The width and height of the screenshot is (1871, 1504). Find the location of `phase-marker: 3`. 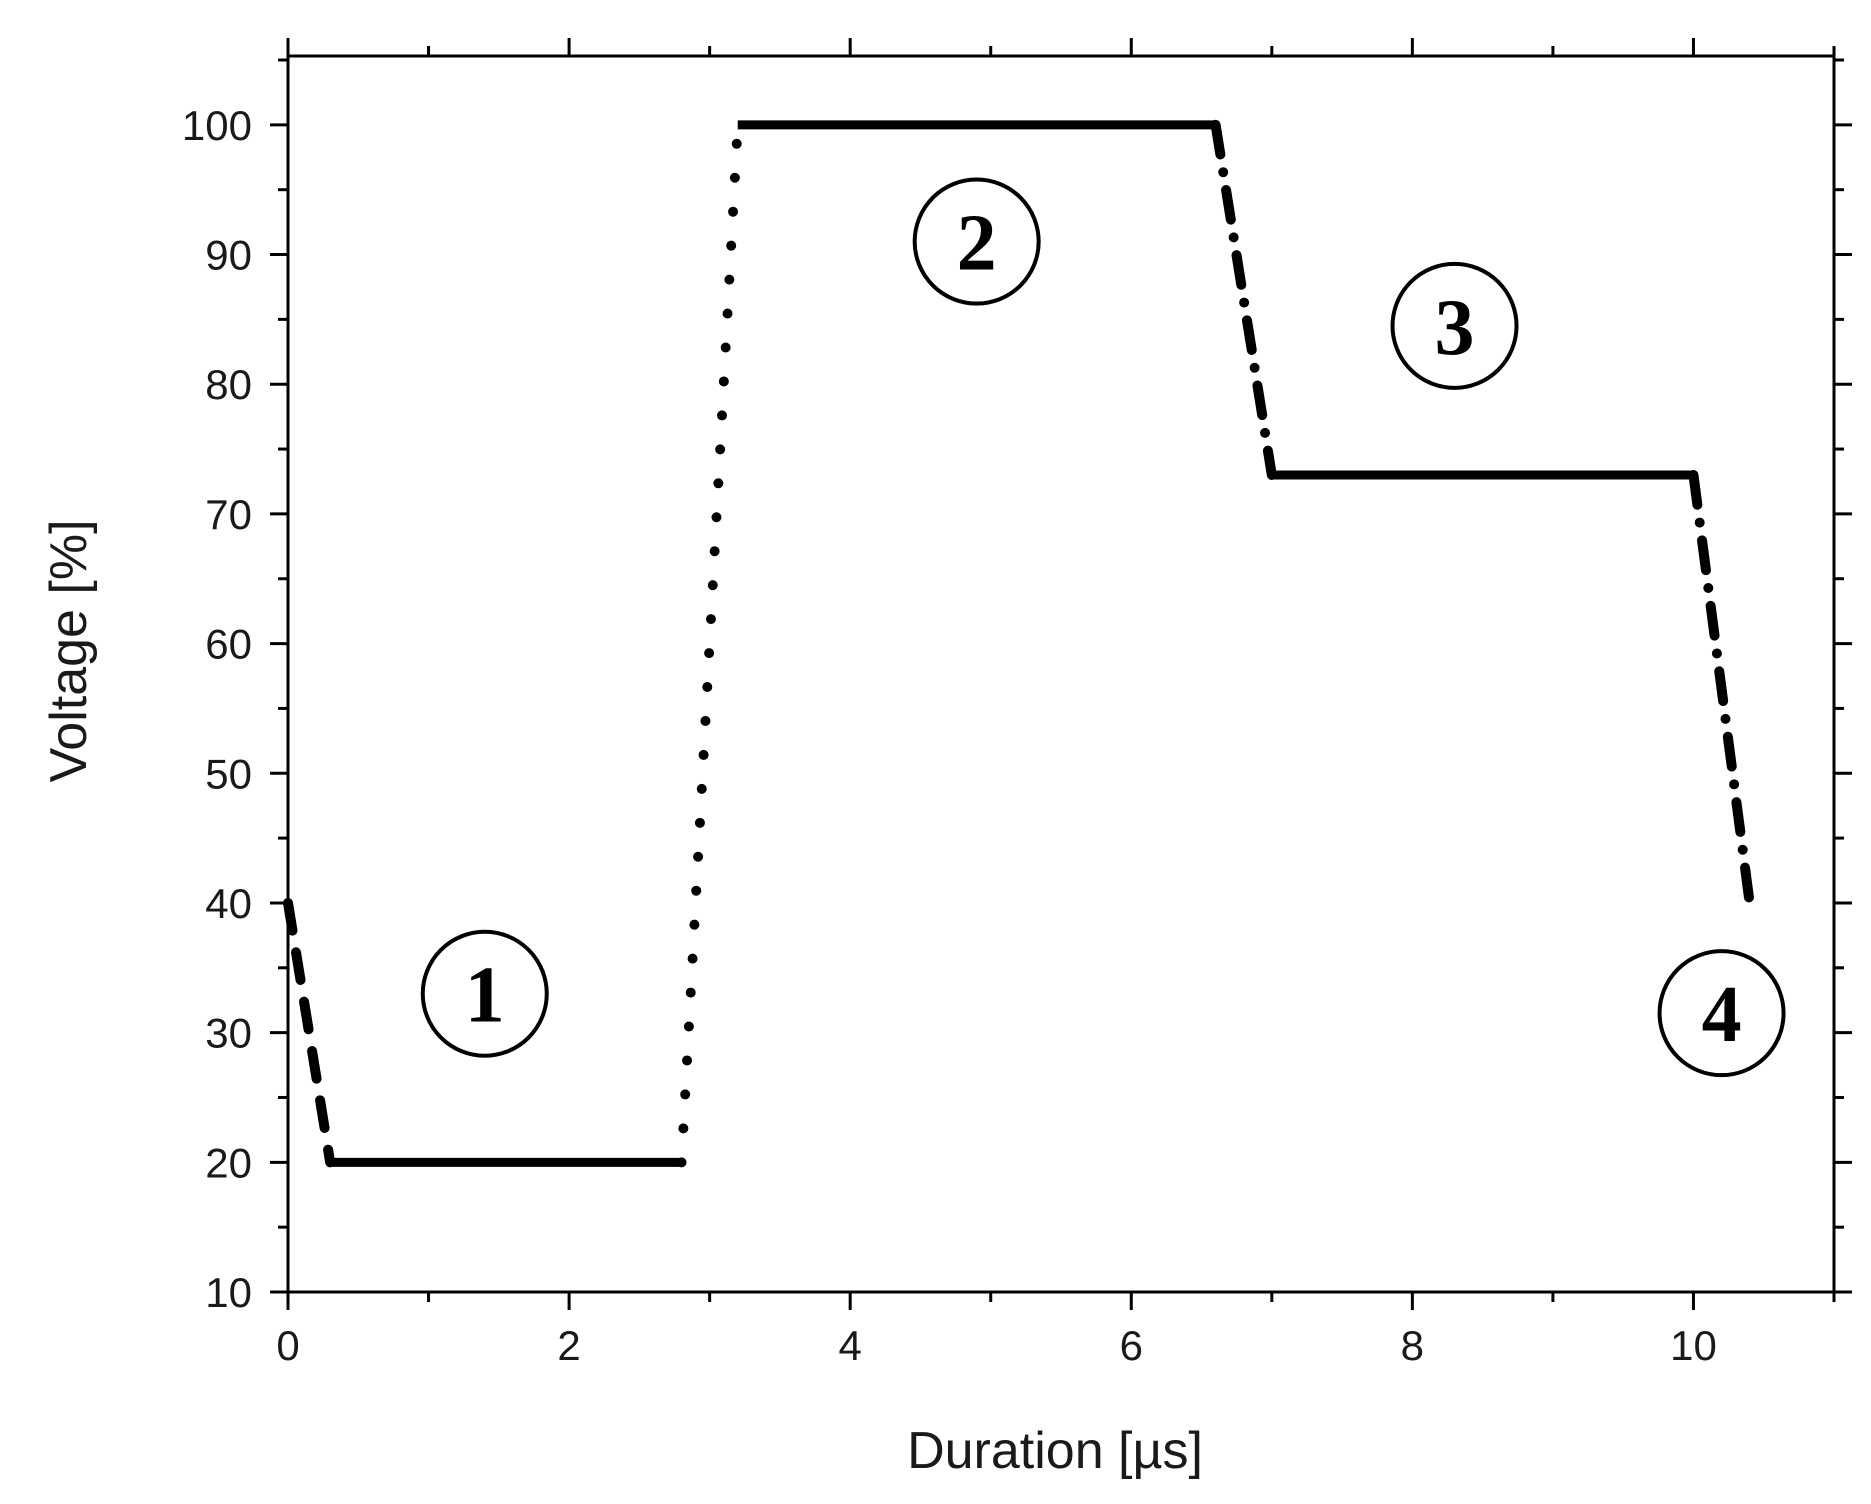

phase-marker: 3 is located at coordinates (1454, 325).